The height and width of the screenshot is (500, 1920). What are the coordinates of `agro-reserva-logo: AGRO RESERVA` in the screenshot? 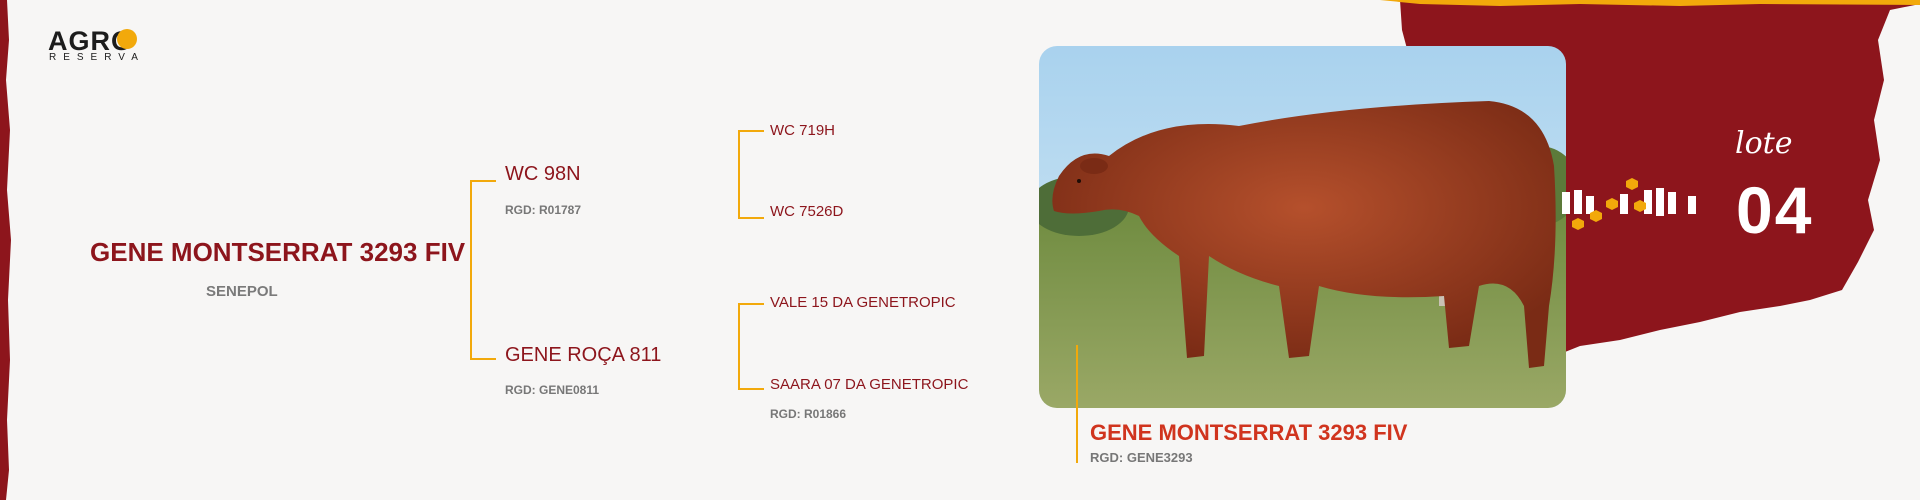 It's located at (103, 46).